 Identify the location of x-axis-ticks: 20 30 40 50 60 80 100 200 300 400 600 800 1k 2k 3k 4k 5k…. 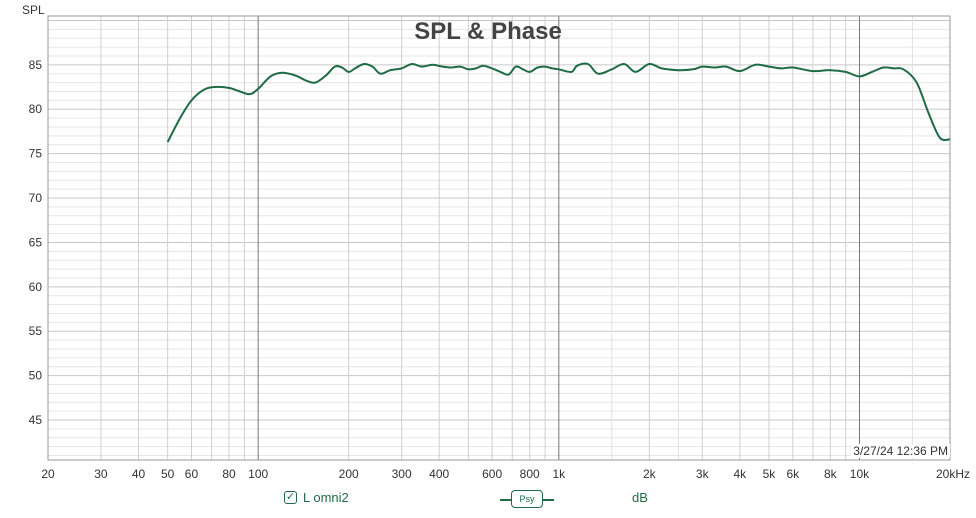
(505, 474).